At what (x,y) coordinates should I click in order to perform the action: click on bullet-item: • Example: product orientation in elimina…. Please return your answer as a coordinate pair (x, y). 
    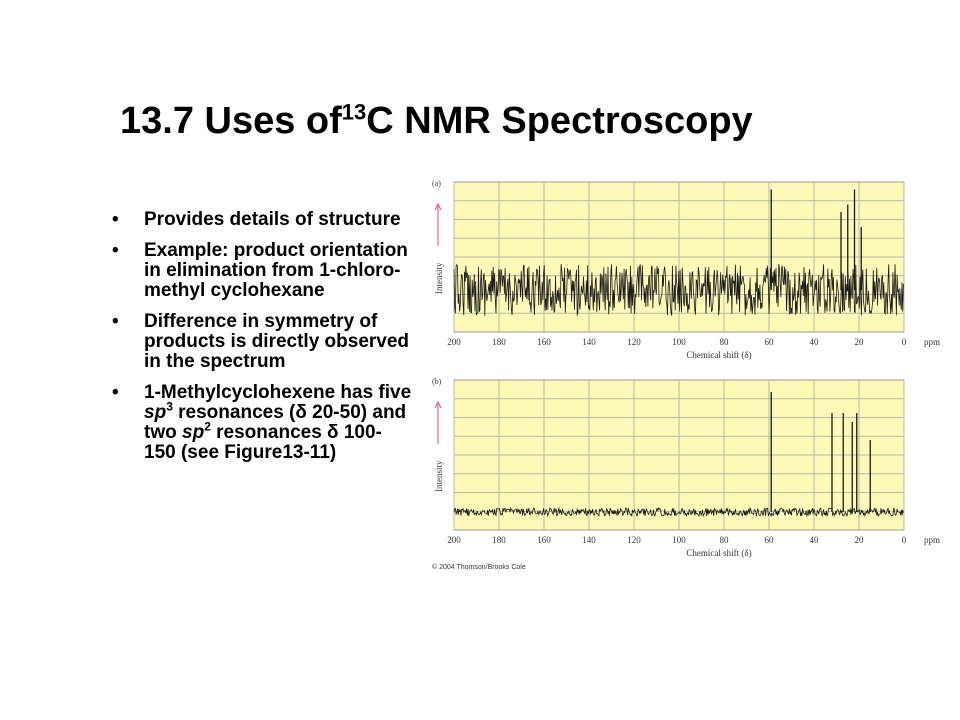
    Looking at the image, I should click on (262, 271).